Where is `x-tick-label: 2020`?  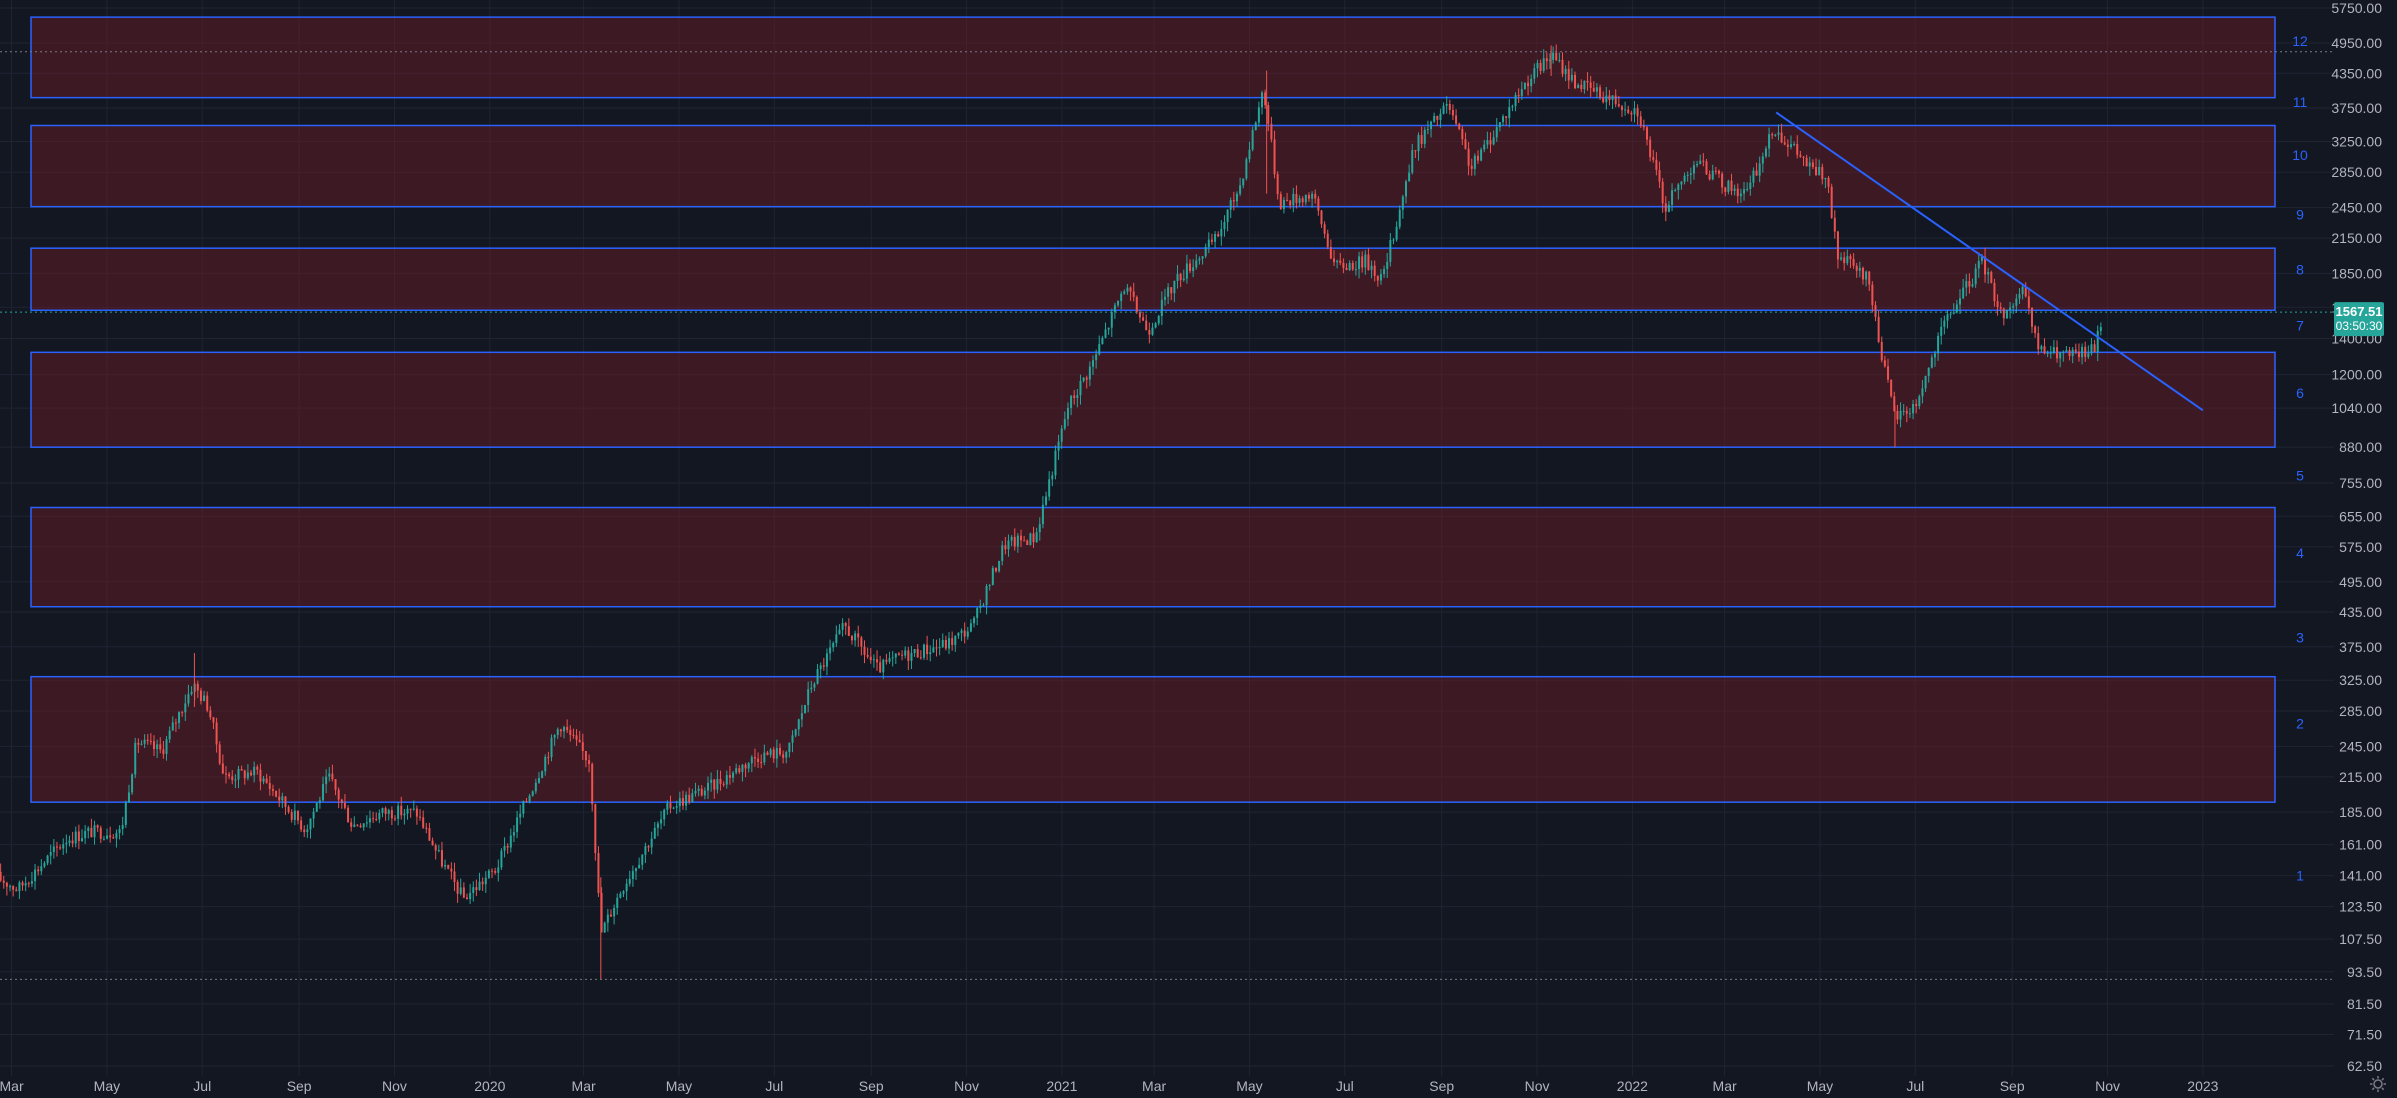 x-tick-label: 2020 is located at coordinates (489, 1086).